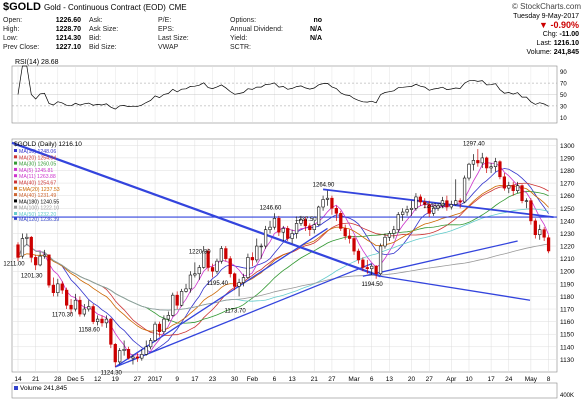  Describe the element at coordinates (546, 6) in the screenshot. I see `brand-logo: © StockCharts.com` at that location.